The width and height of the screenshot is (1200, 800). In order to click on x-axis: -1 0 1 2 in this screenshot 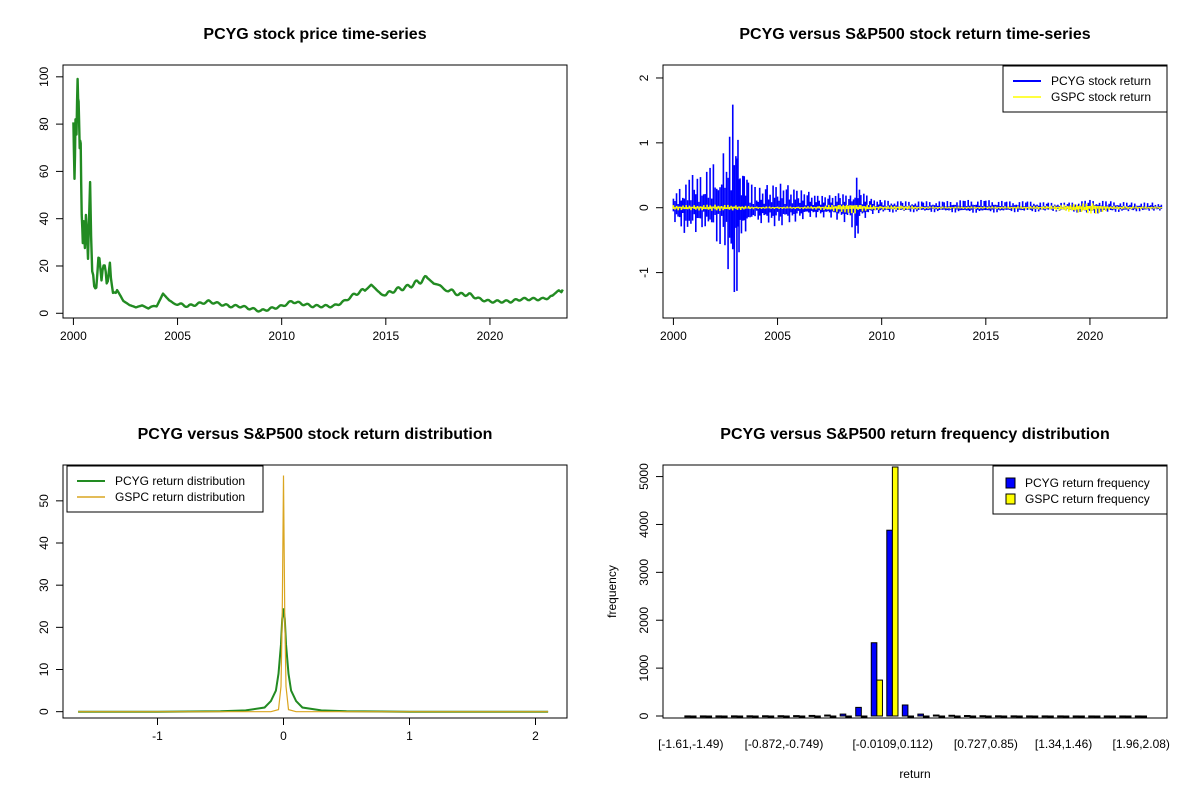, I will do `click(345, 730)`.